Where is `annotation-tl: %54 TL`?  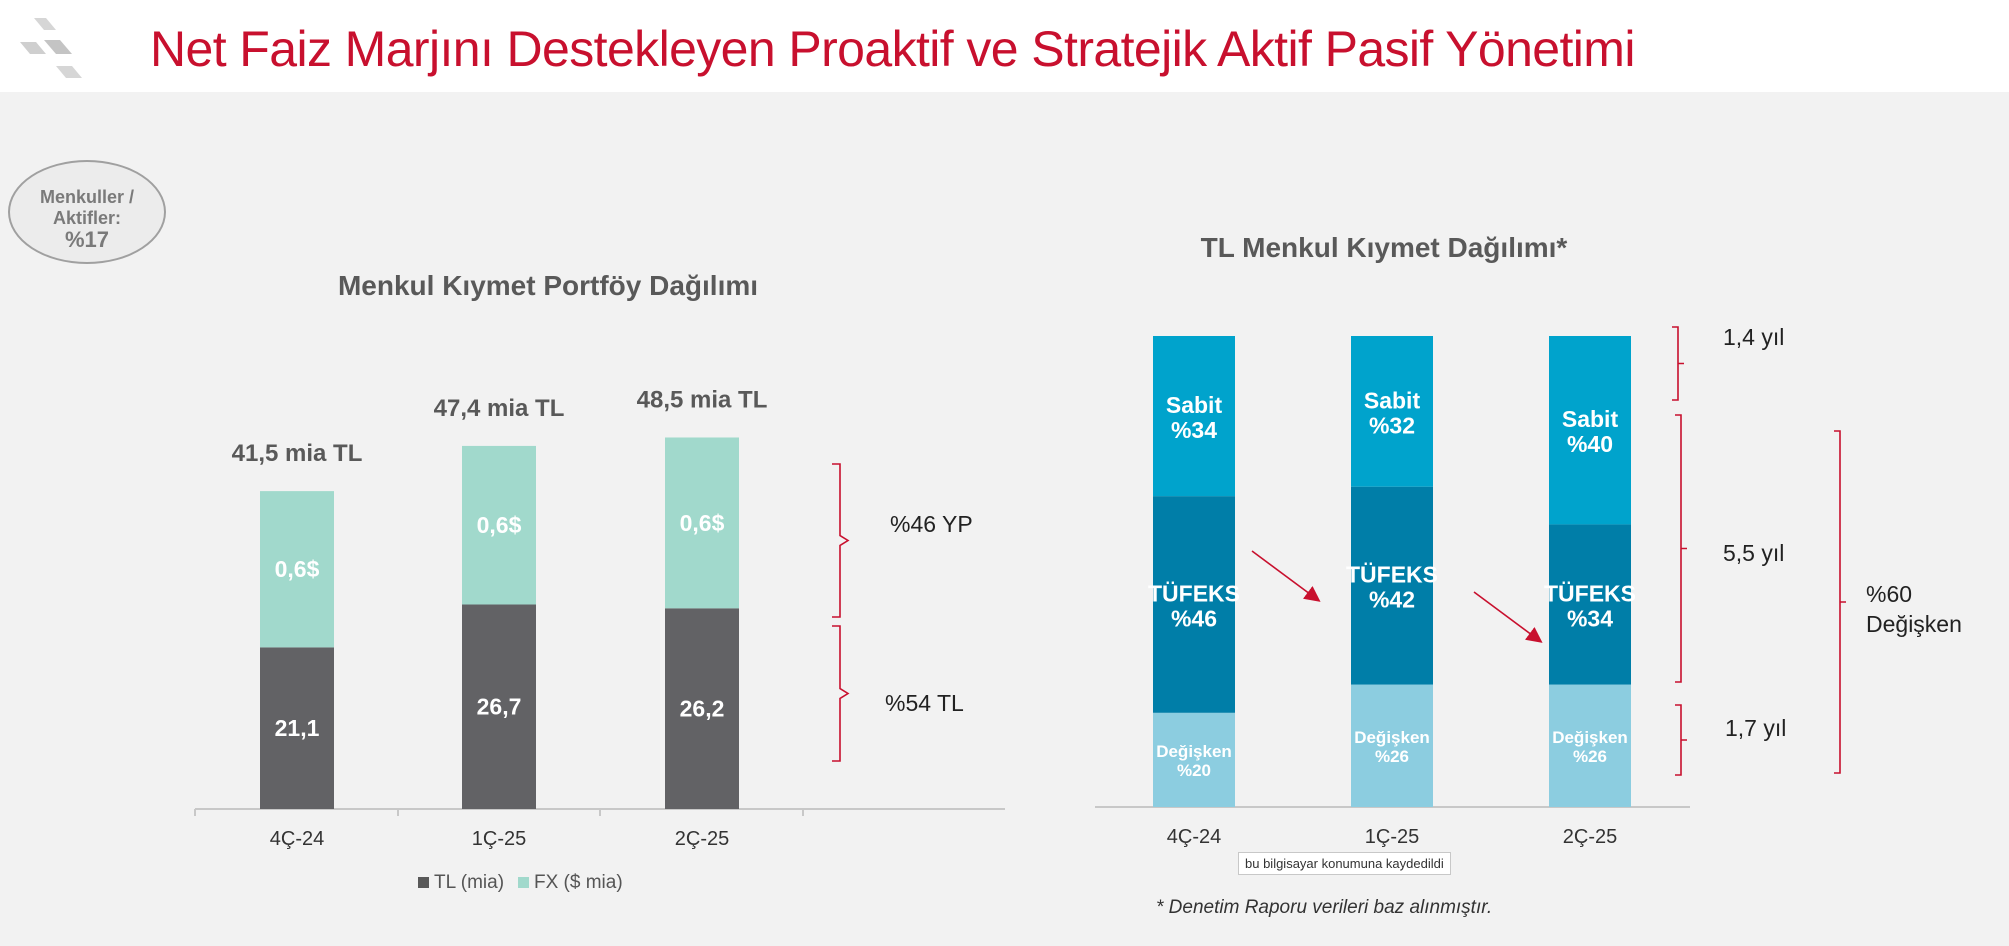
annotation-tl: %54 TL is located at coordinates (924, 703).